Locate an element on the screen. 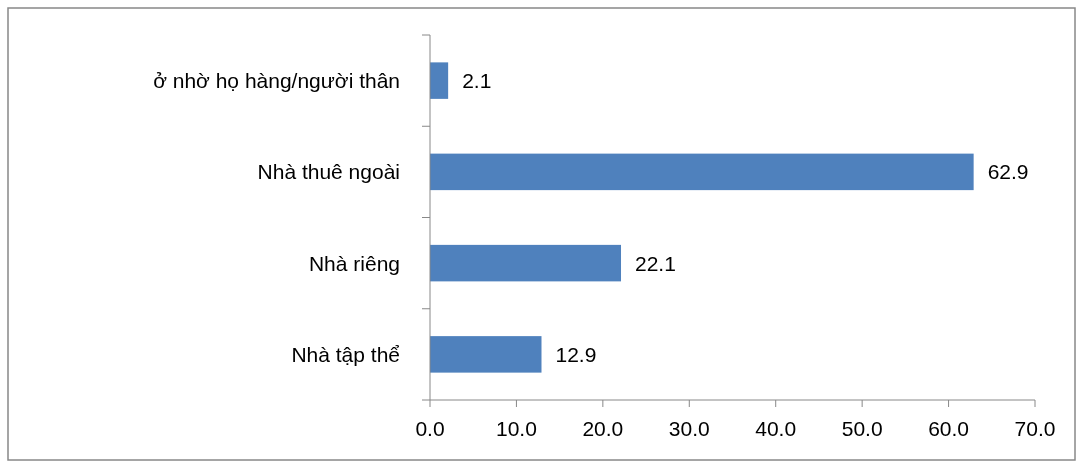 Image resolution: width=1085 pixels, height=466 pixels. y-tick-label: Nhà riêng is located at coordinates (354, 263).